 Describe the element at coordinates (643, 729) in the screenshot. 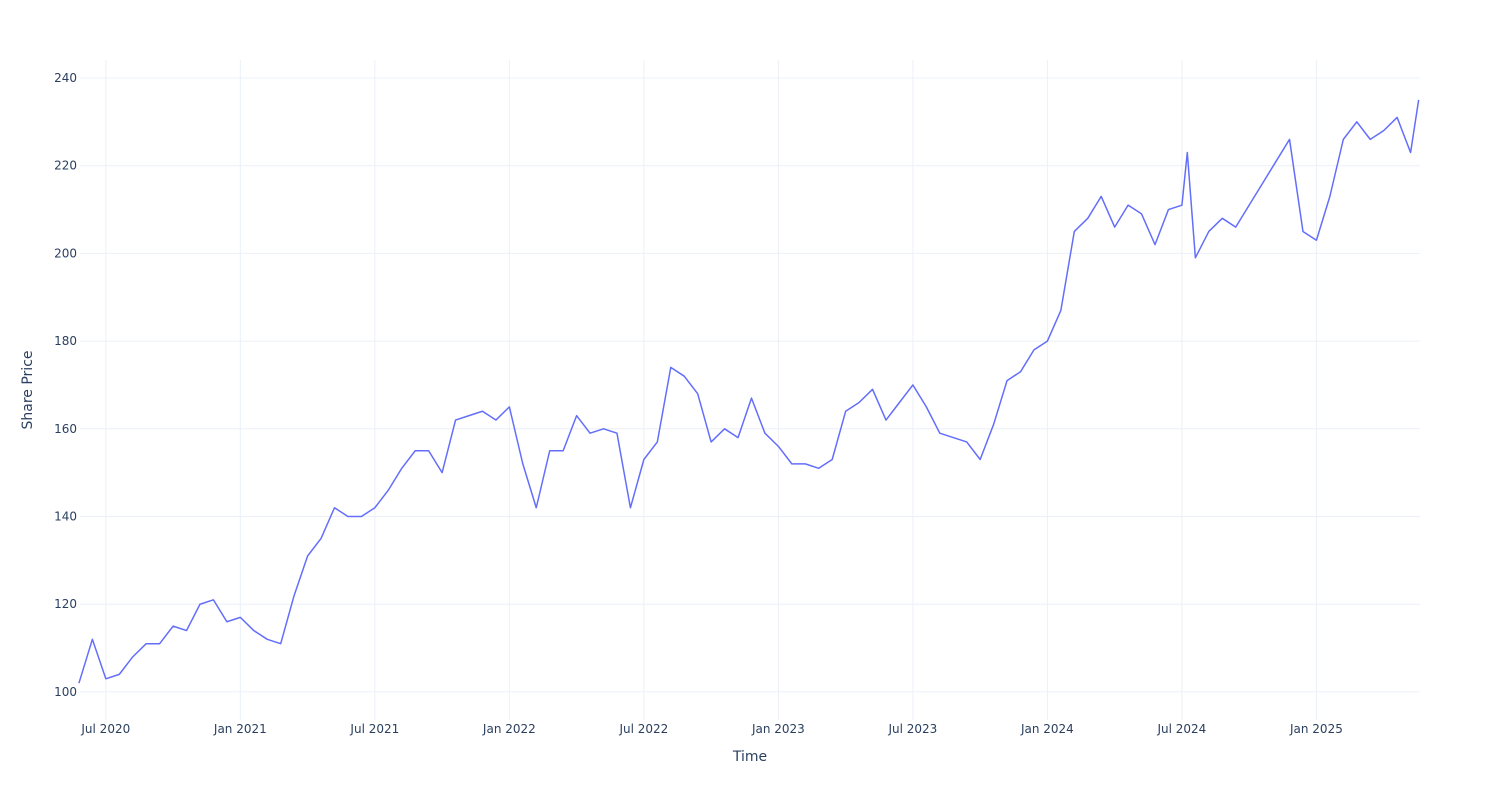

I see `x-tick-label: Jul 2022` at that location.